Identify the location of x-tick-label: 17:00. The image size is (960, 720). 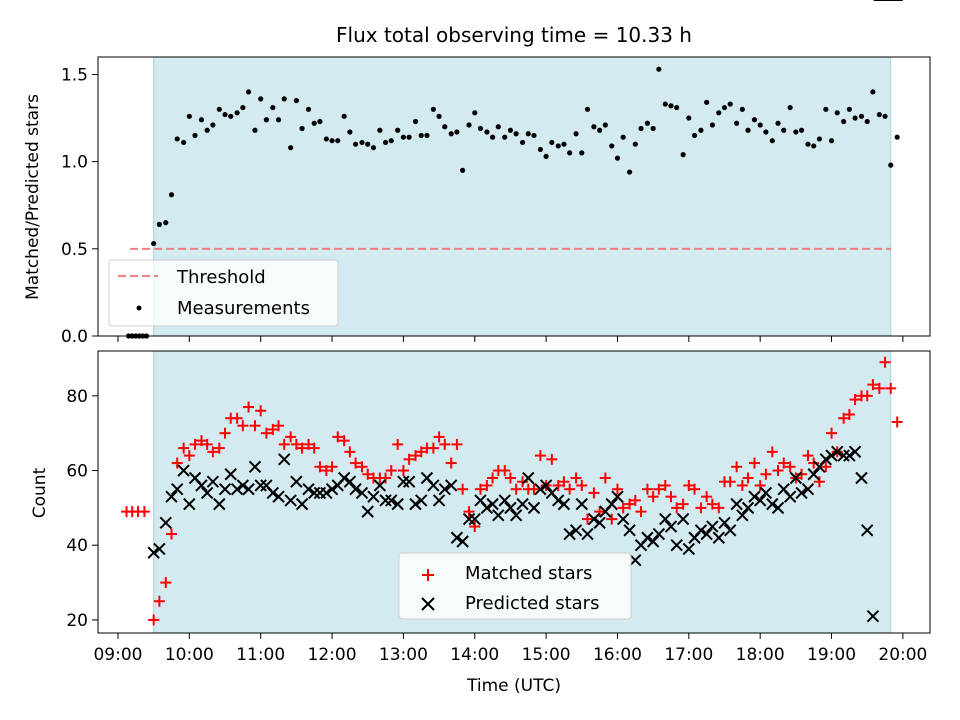
(688, 655).